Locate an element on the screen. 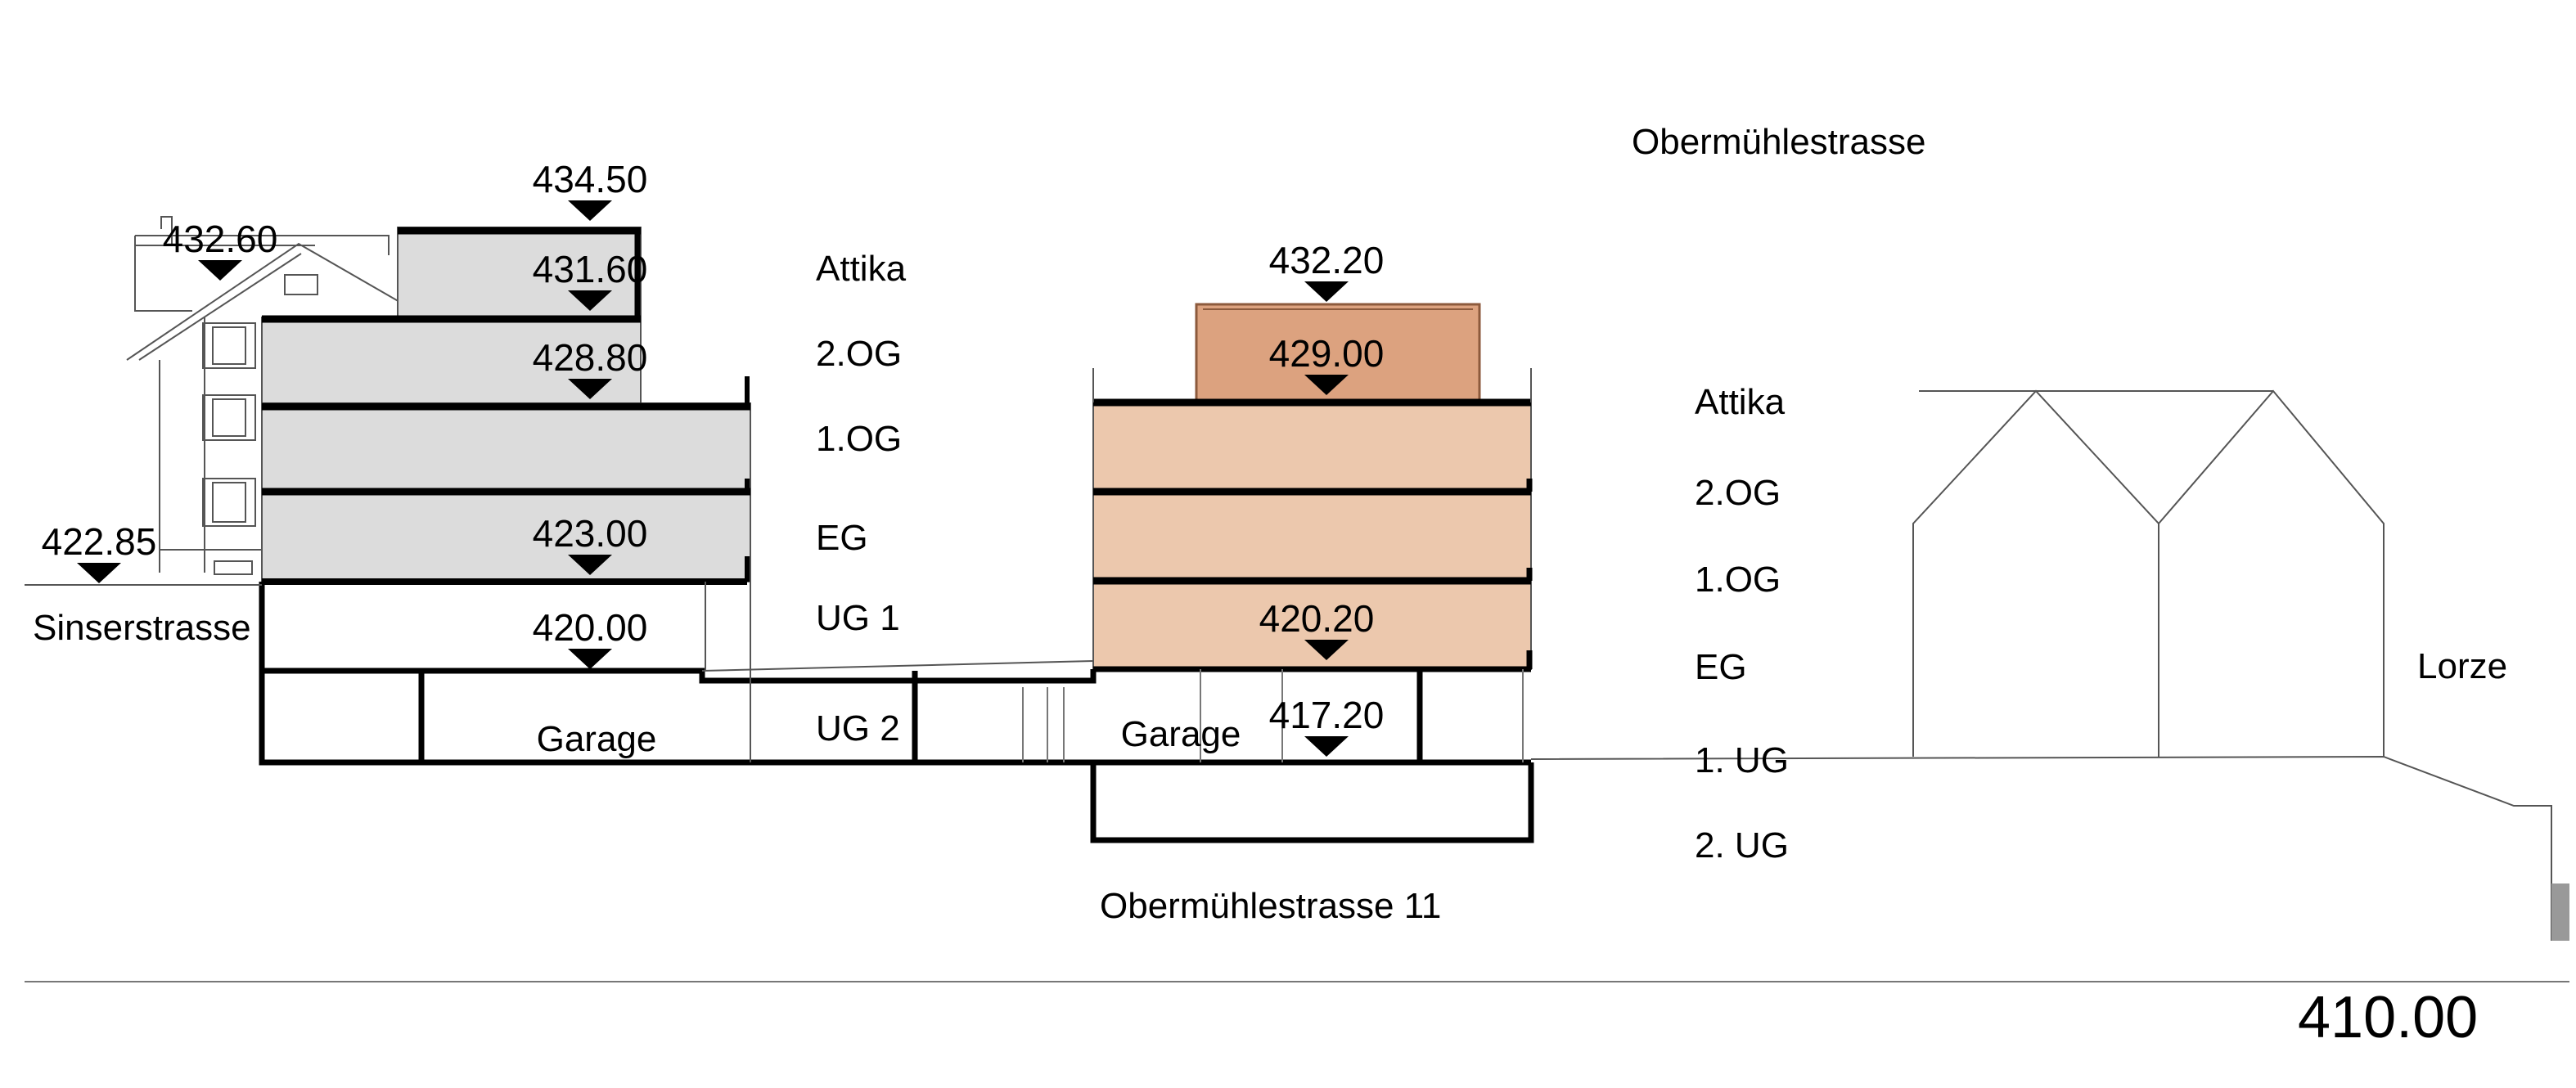 The height and width of the screenshot is (1088, 2576). street-top-label: Obermühlestrasse is located at coordinates (1778, 142).